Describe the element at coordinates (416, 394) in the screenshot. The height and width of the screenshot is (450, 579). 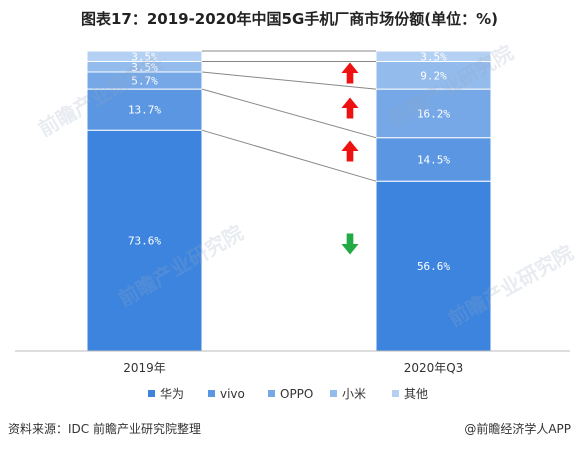
I see `legend-label: 其他` at that location.